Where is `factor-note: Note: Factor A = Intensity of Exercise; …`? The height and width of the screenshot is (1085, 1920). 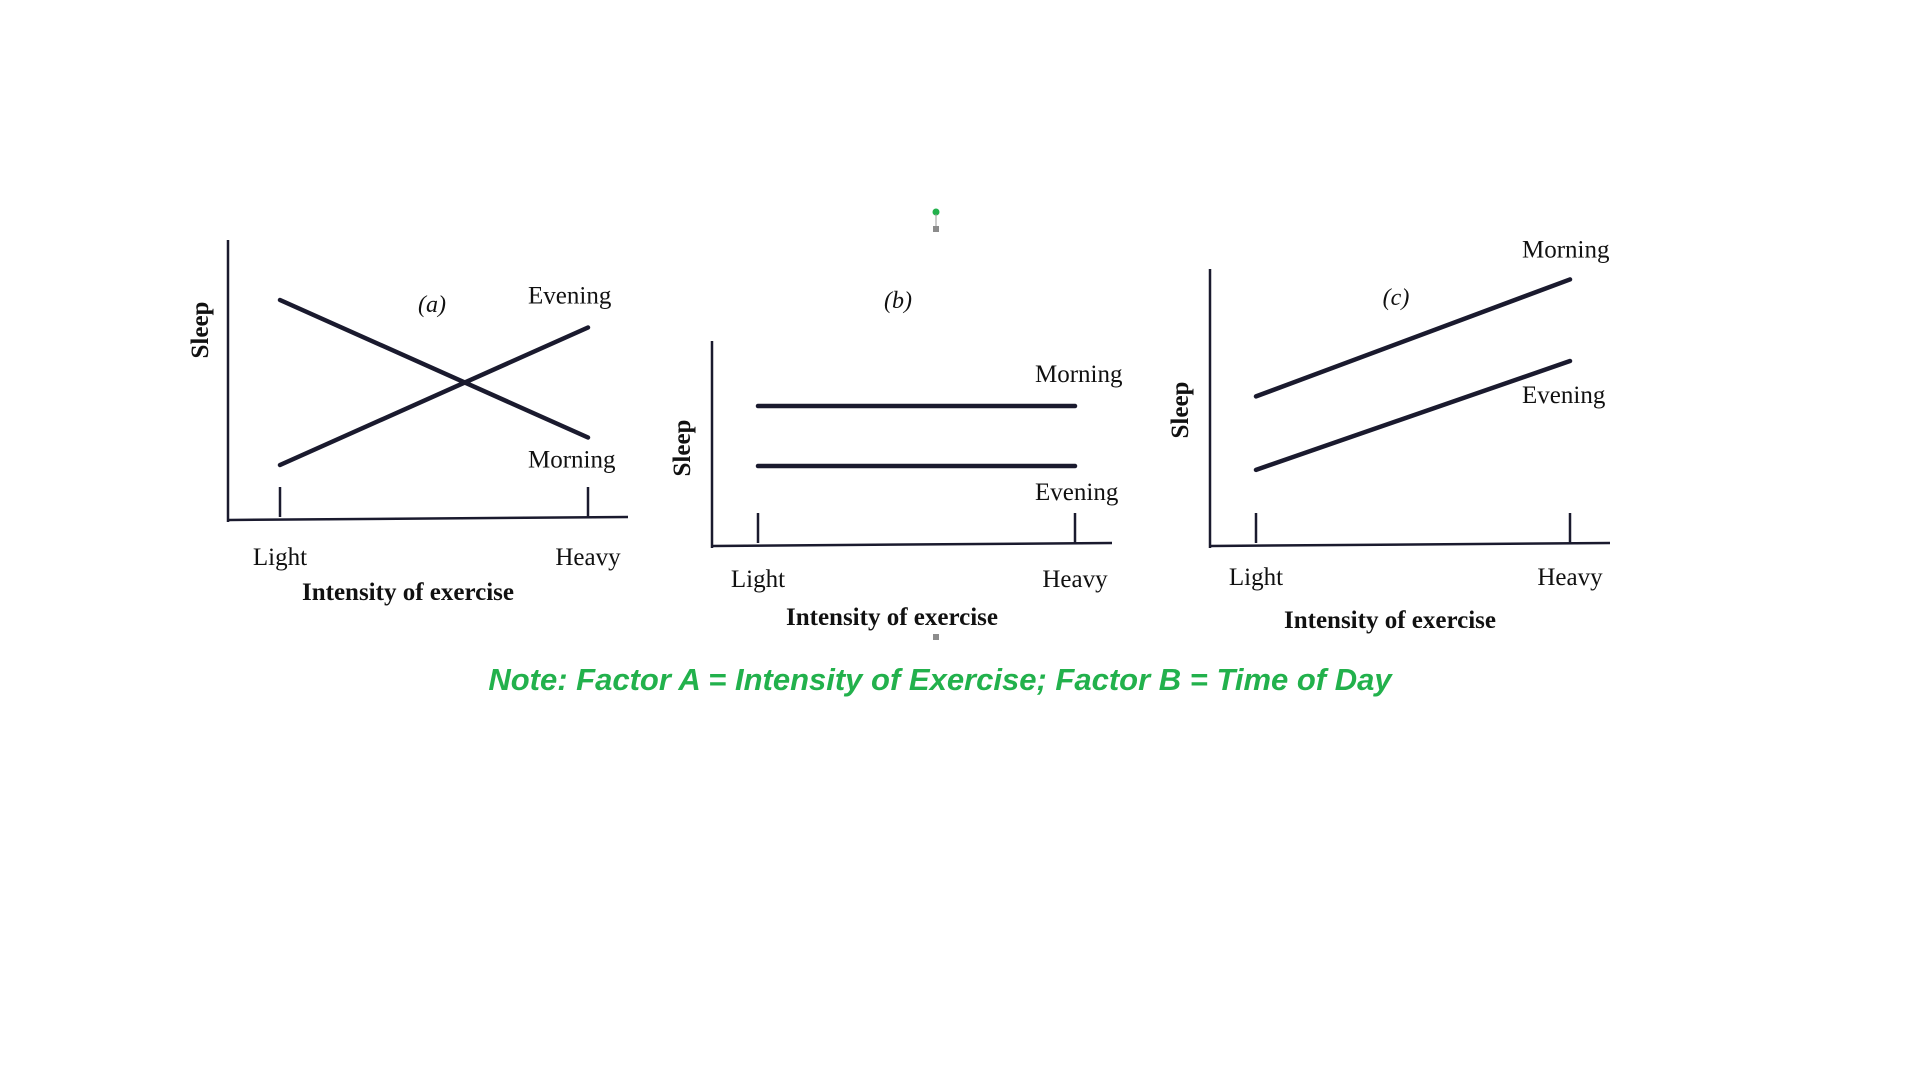 factor-note: Note: Factor A = Intensity of Exercise; … is located at coordinates (940, 679).